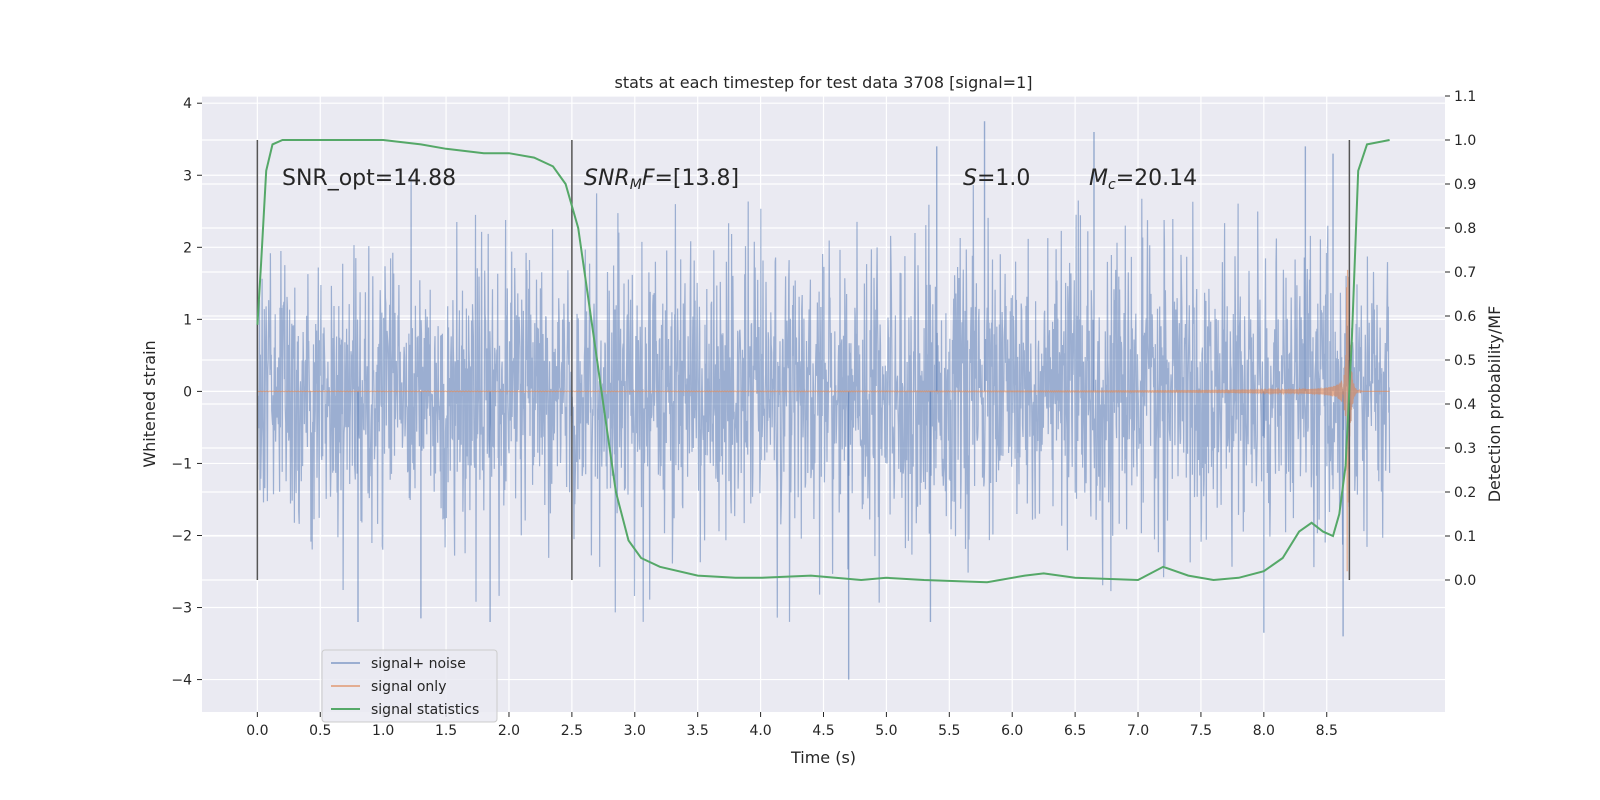  Describe the element at coordinates (635, 731) in the screenshot. I see `x-tick-label: 3.0` at that location.